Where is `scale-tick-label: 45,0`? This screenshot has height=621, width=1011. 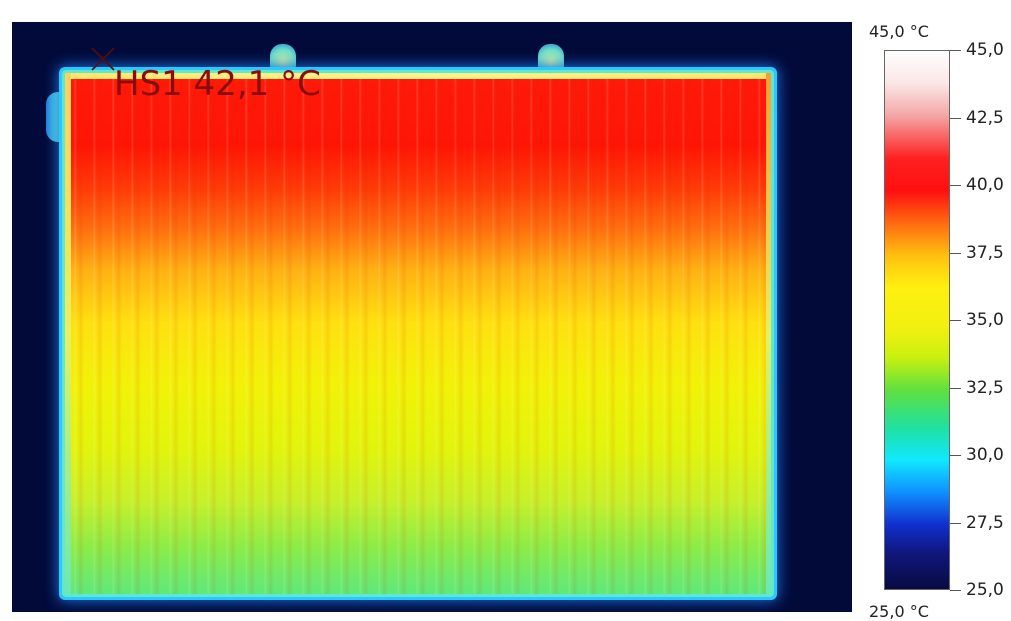
scale-tick-label: 45,0 is located at coordinates (985, 50).